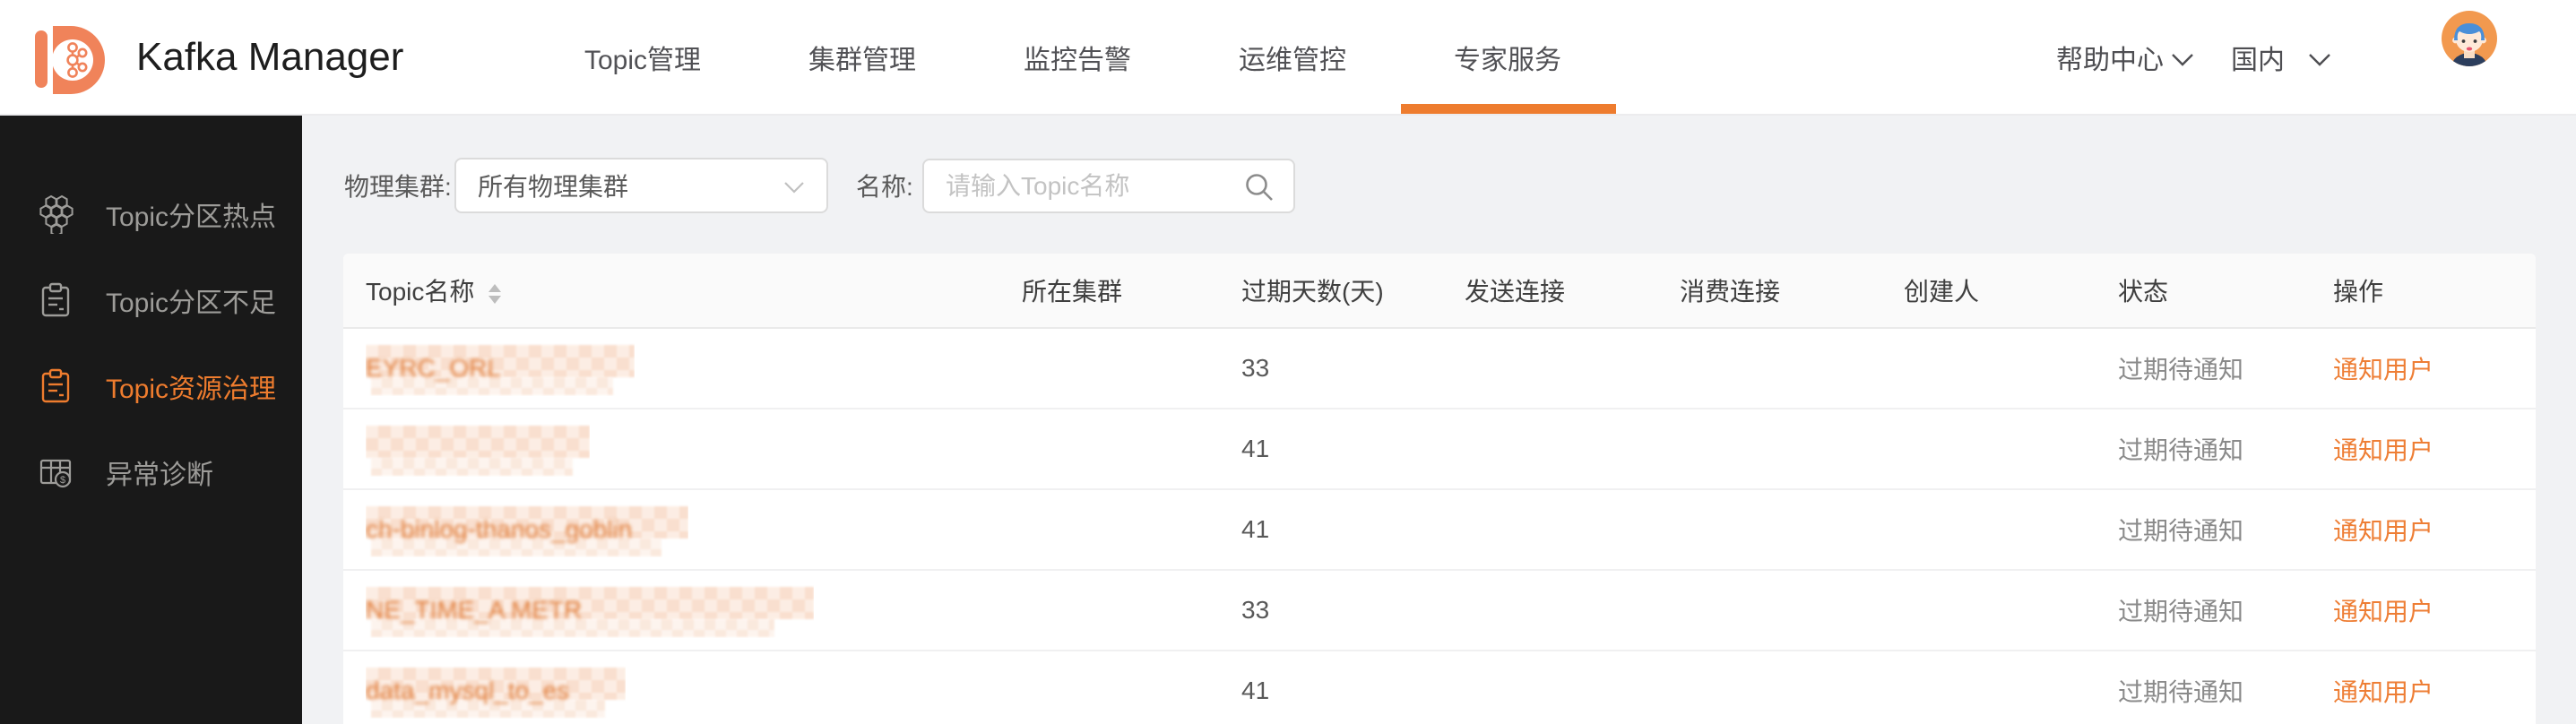 This screenshot has width=2576, height=724. I want to click on sidebar-item-label: Topic资源治理, so click(191, 389).